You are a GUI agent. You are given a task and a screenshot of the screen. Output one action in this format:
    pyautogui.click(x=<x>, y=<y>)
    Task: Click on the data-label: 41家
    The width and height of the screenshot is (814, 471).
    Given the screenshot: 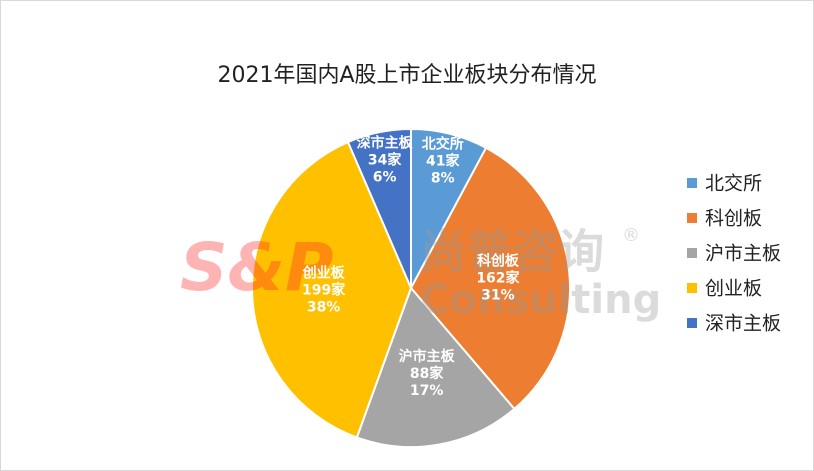 What is the action you would take?
    pyautogui.click(x=443, y=161)
    